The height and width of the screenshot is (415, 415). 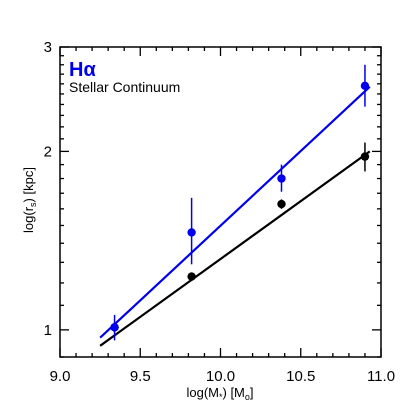 What do you see at coordinates (219, 393) in the screenshot?
I see `x-axis-label: log(M*) [Mo]` at bounding box center [219, 393].